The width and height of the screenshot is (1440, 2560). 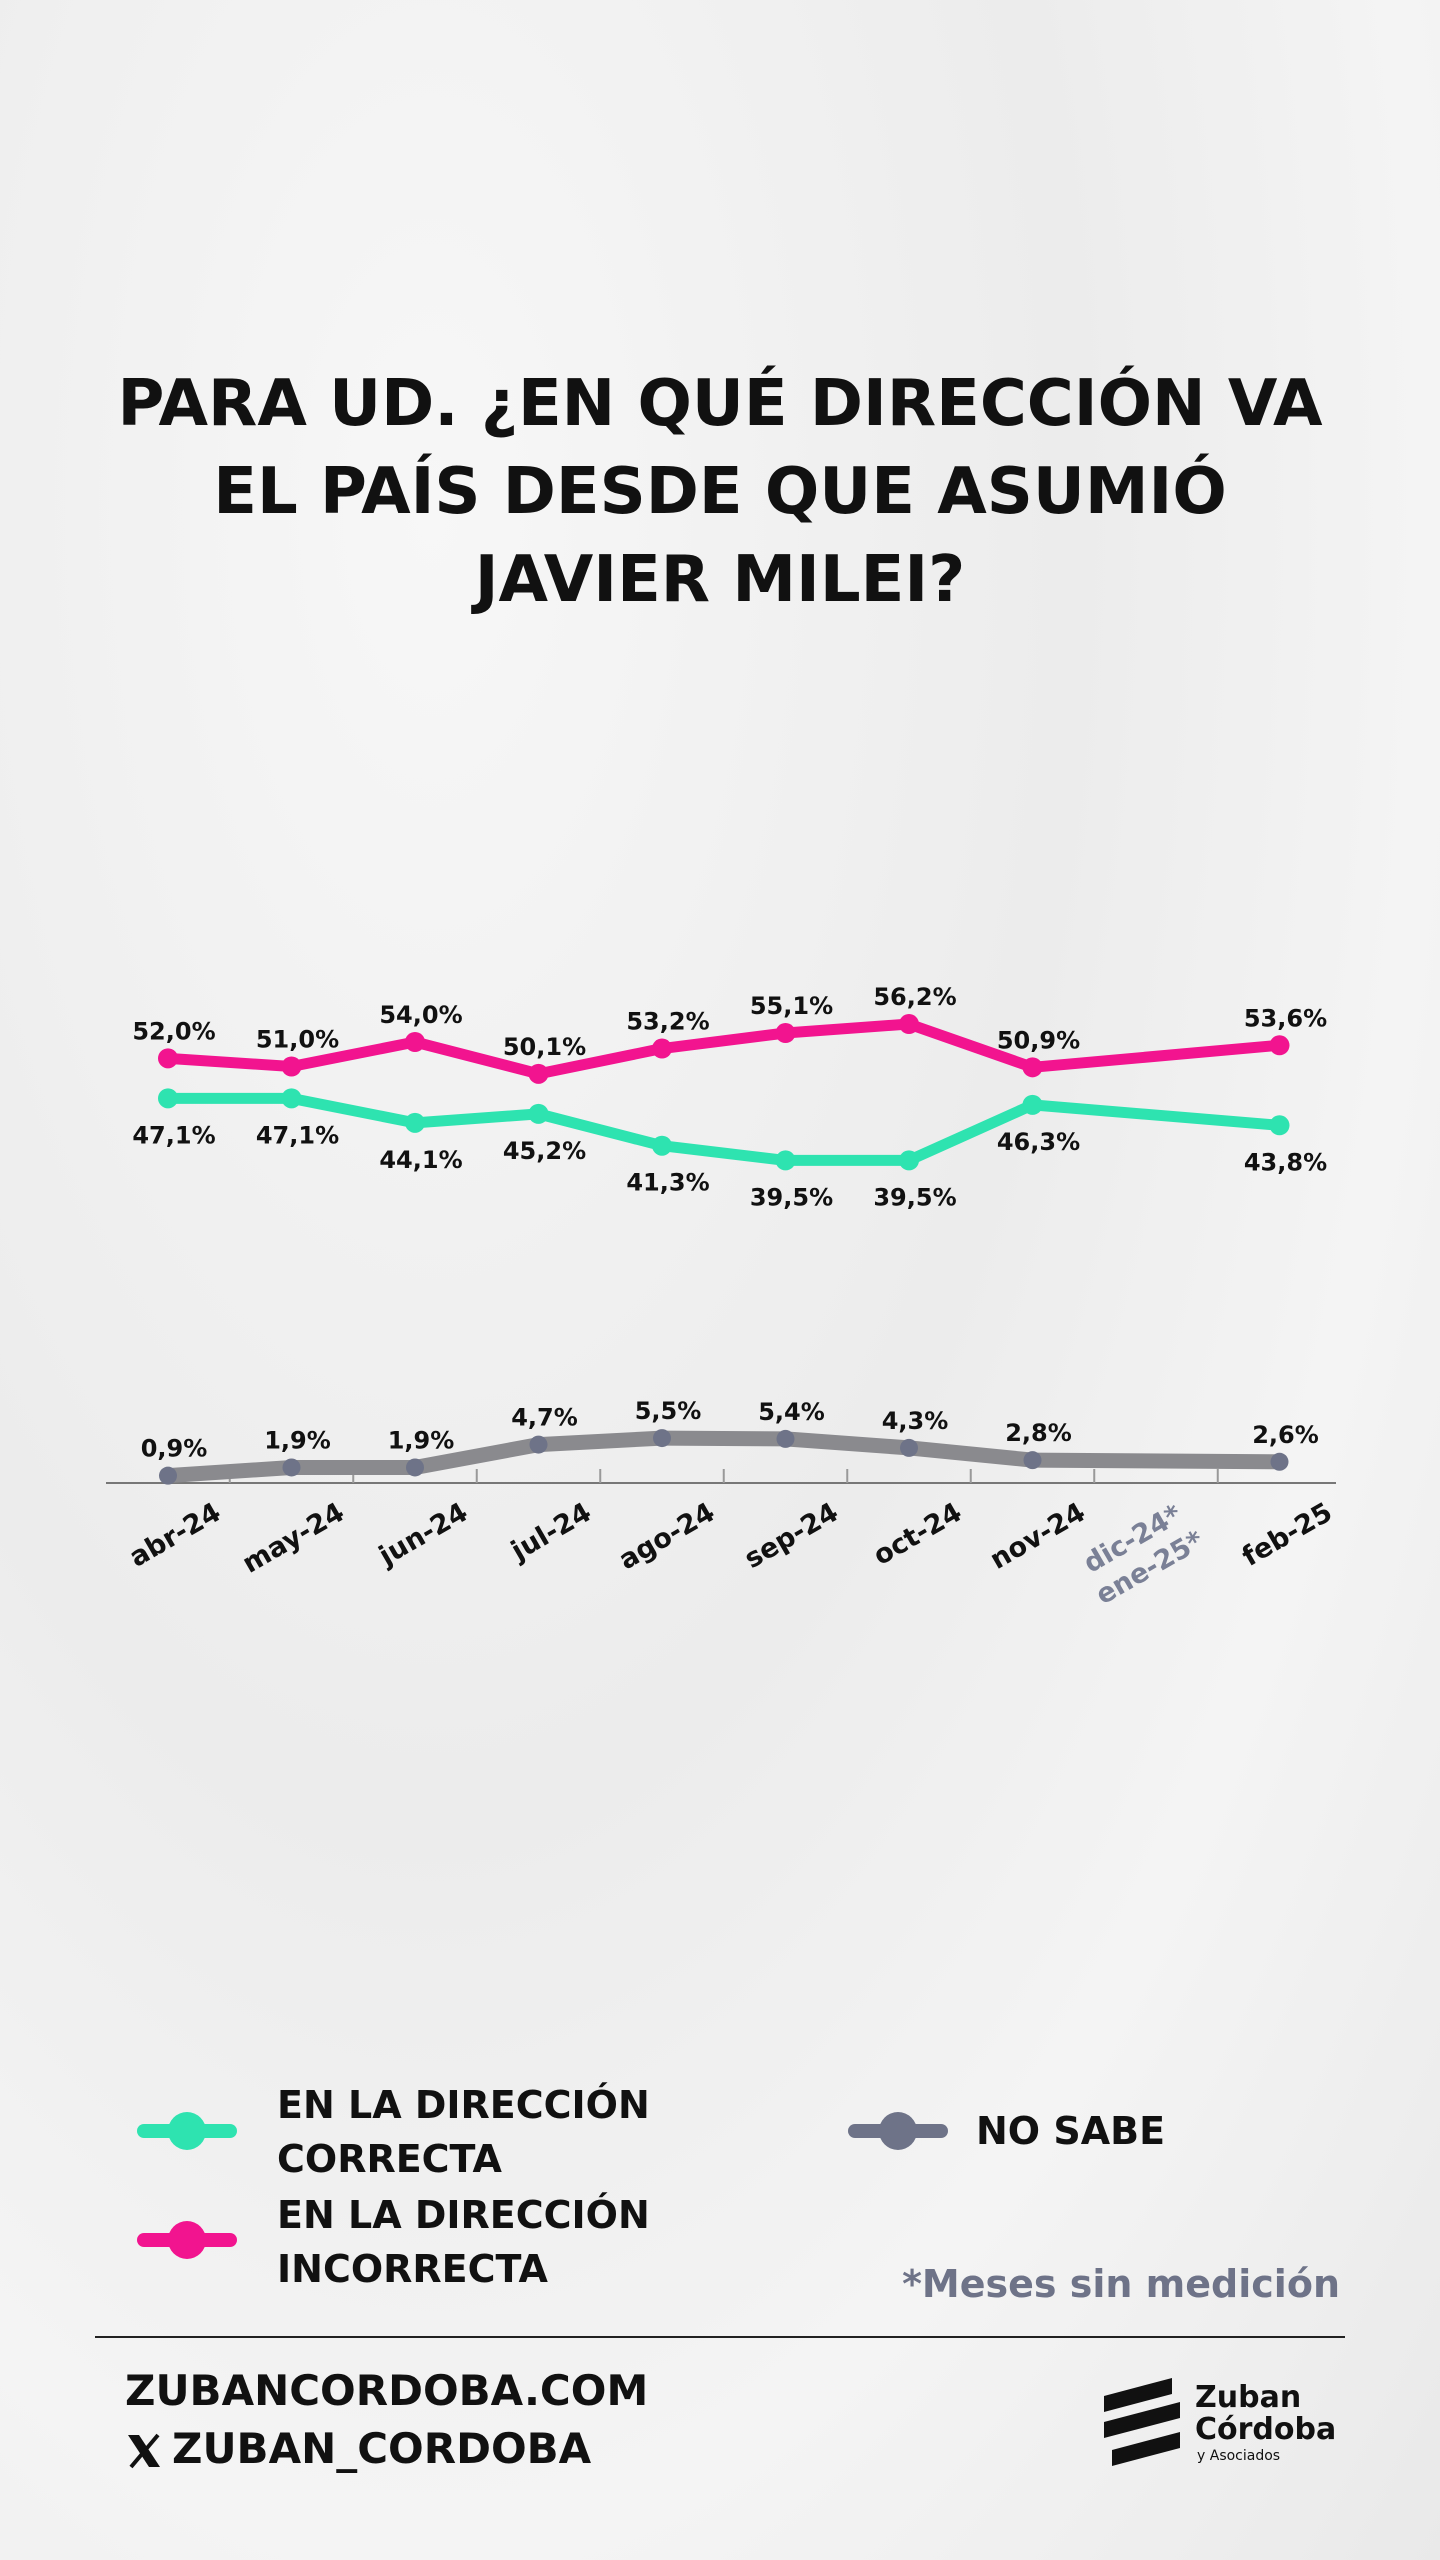 I want to click on separator, so click(x=720, y=2337).